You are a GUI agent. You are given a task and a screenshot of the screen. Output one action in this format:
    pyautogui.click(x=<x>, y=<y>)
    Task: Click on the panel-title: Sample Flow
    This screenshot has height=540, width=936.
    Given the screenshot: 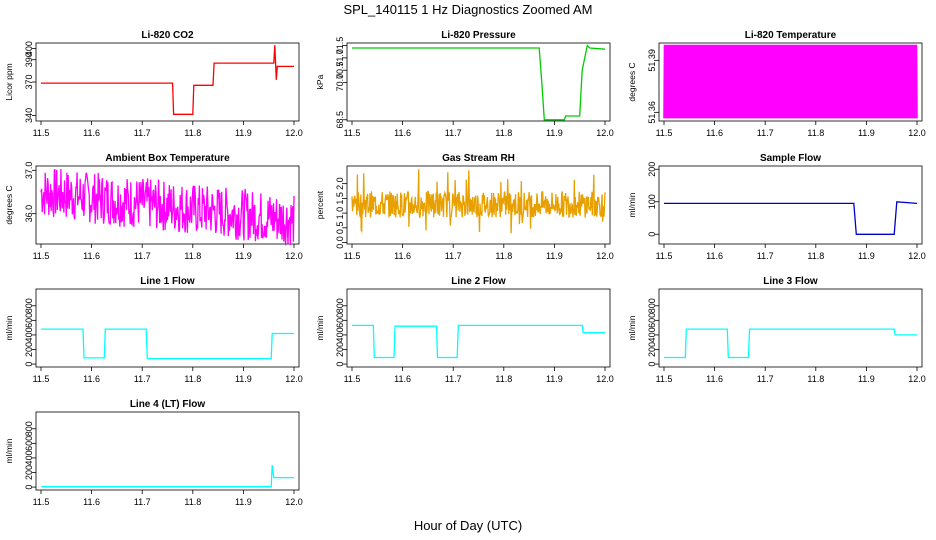 What is the action you would take?
    pyautogui.click(x=790, y=158)
    